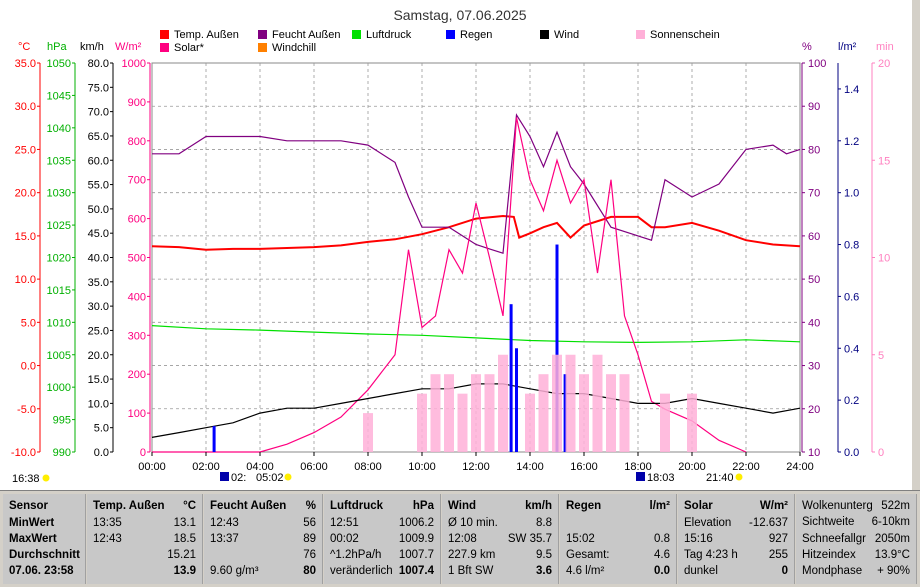  Describe the element at coordinates (471, 571) in the screenshot. I see `wind-bft: 1 Bft SW` at that location.